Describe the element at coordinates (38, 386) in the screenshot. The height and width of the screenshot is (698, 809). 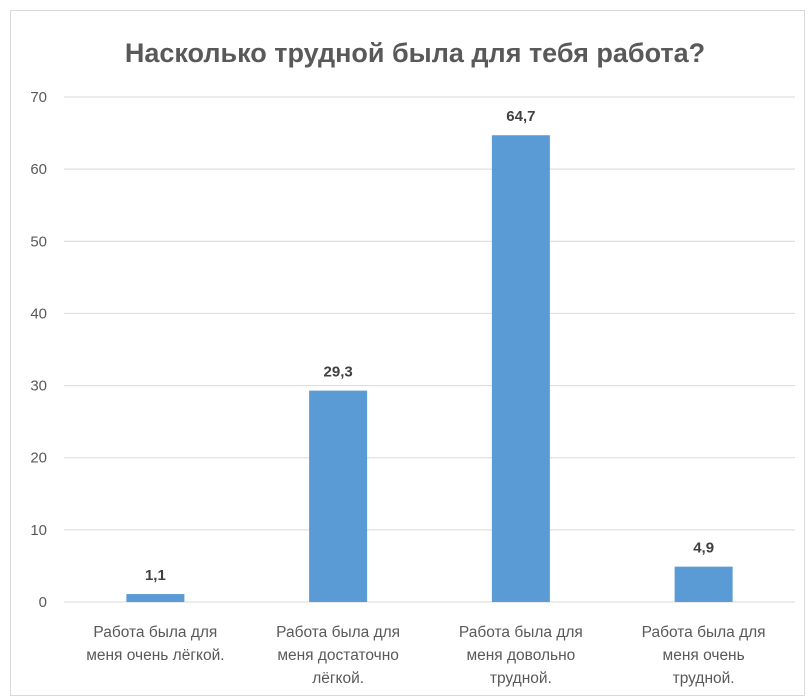
I see `y-tick-label: 30` at that location.